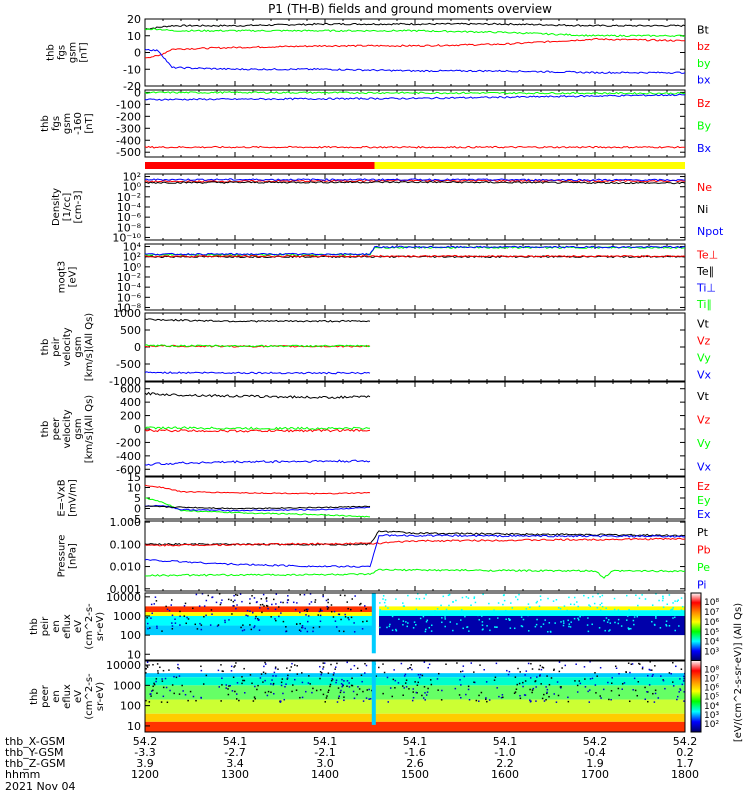 Image resolution: width=750 pixels, height=800 pixels. What do you see at coordinates (415, 48) in the screenshot?
I see `series-line-bz` at bounding box center [415, 48].